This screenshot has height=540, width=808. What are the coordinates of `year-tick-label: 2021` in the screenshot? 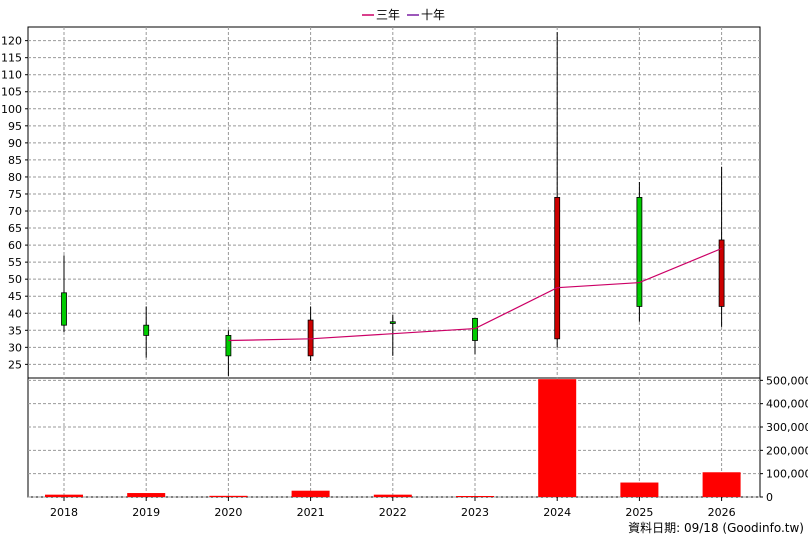 It's located at (311, 512).